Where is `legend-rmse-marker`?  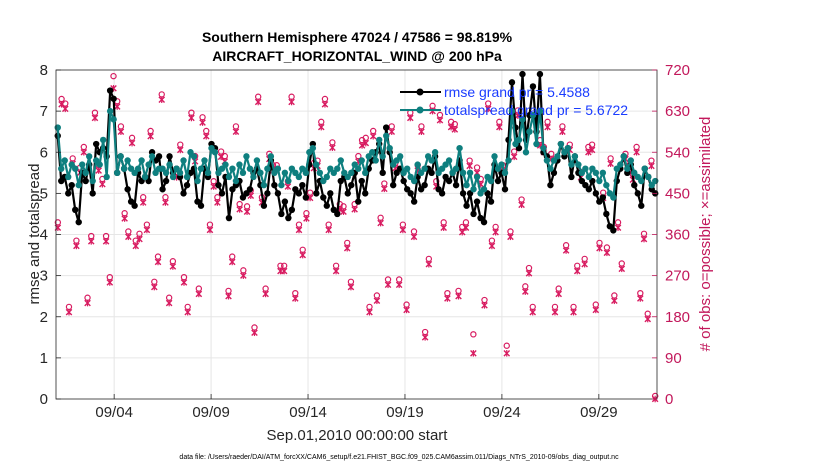
legend-rmse-marker is located at coordinates (420, 92).